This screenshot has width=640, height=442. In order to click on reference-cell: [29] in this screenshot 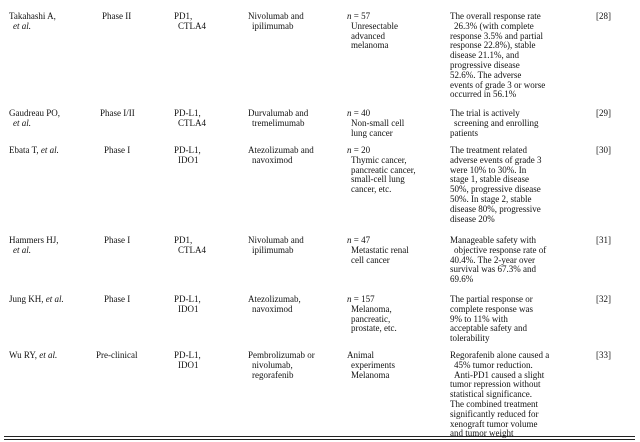, I will do `click(603, 113)`.